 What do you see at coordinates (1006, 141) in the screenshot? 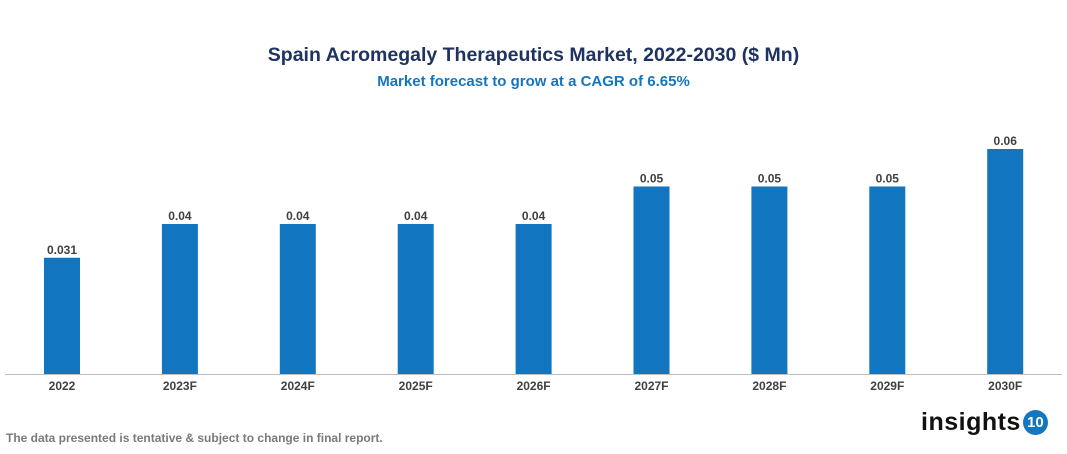
I see `data-label: 0.06` at bounding box center [1006, 141].